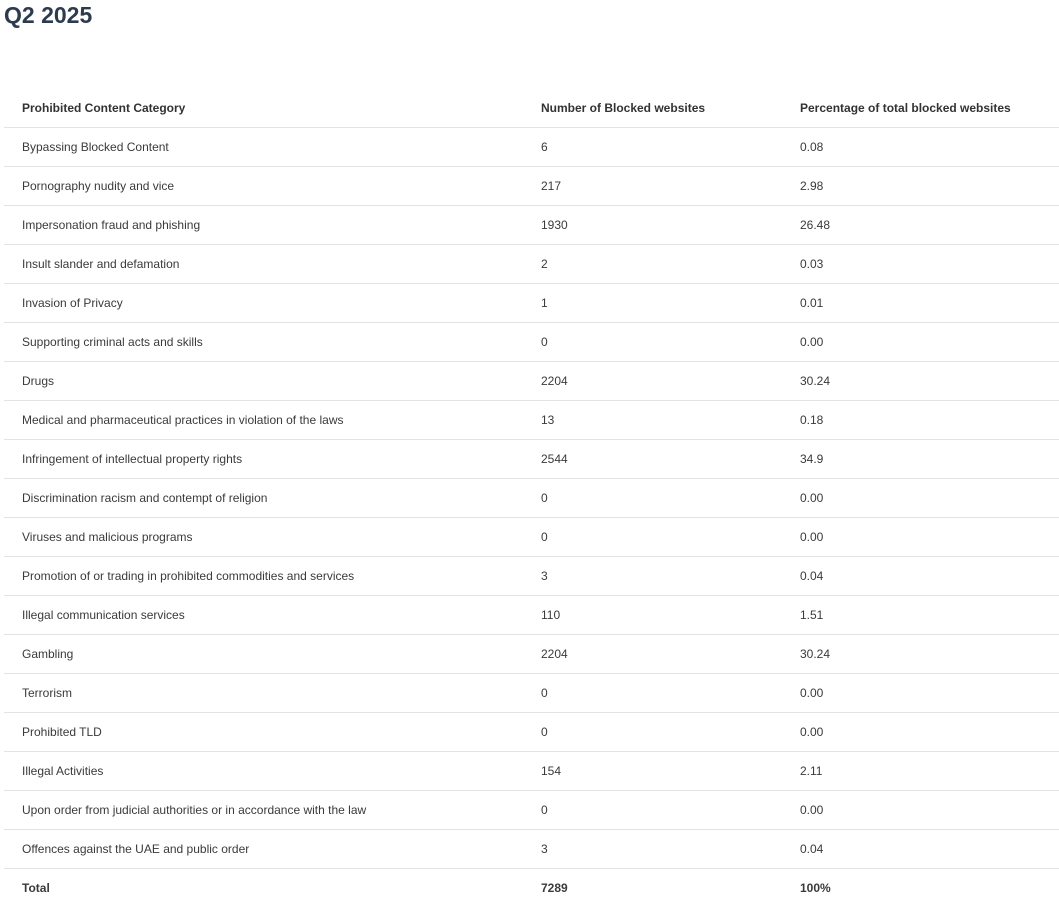 Image resolution: width=1059 pixels, height=907 pixels. I want to click on table-cell: Supporting criminal acts and skills, so click(263, 342).